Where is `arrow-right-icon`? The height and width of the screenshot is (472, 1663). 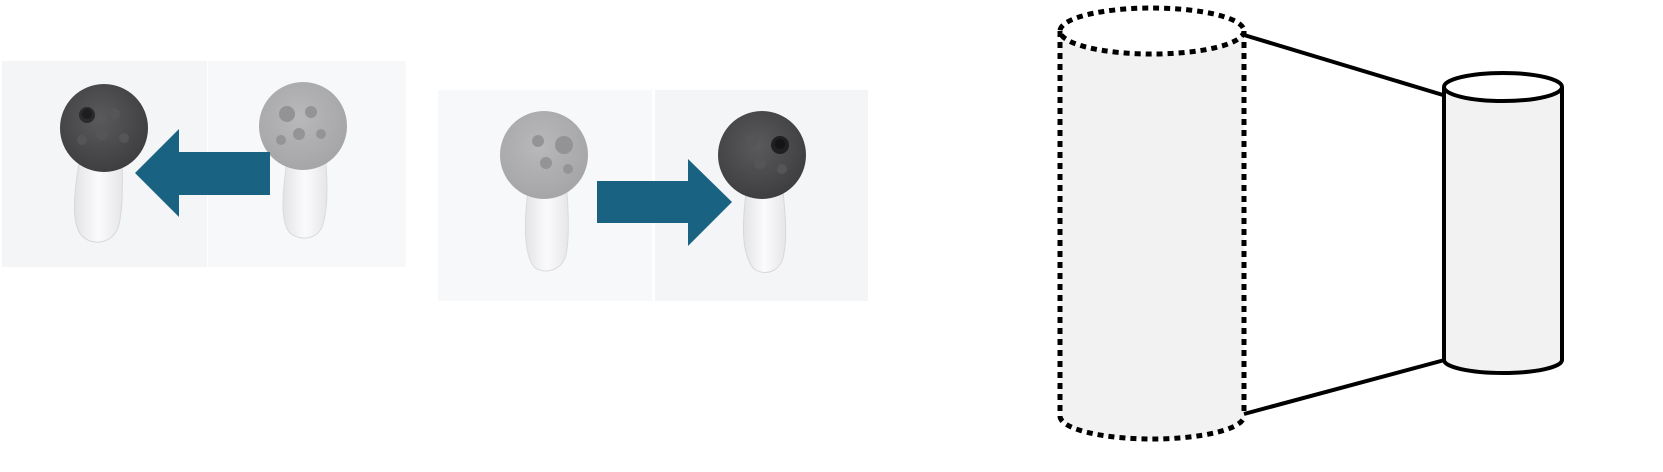
arrow-right-icon is located at coordinates (664, 202).